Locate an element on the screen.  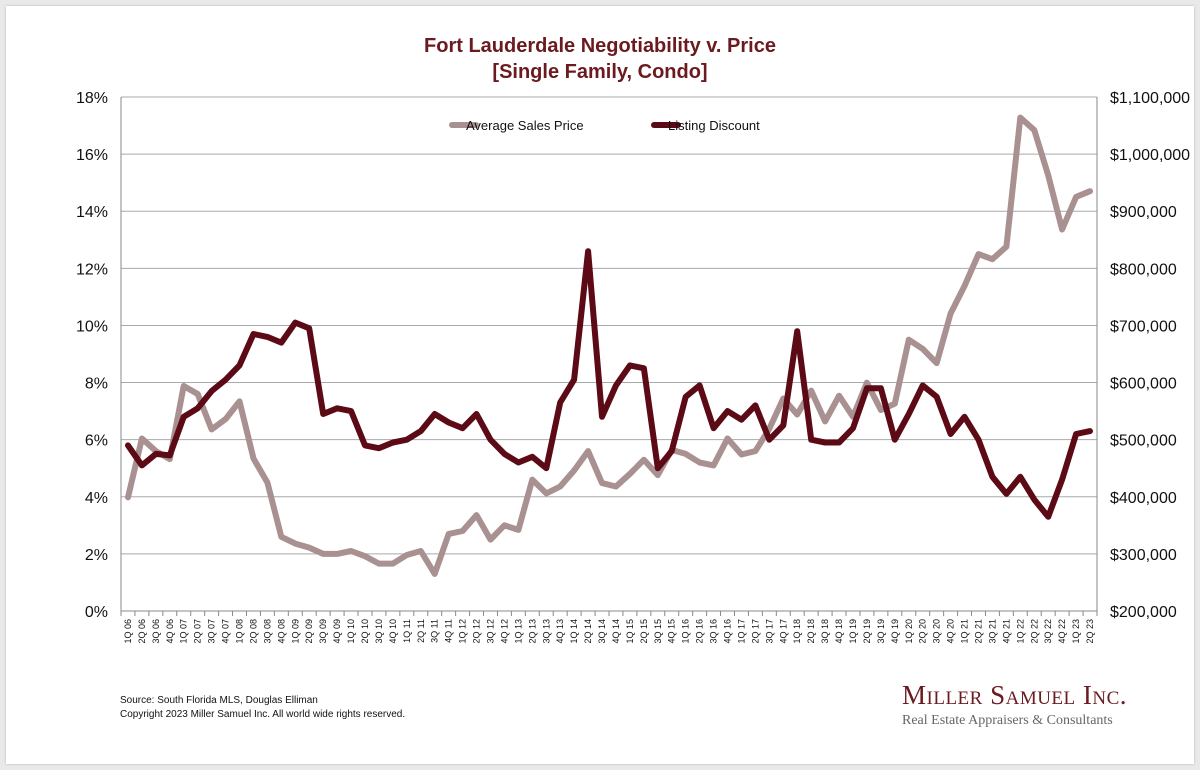
x-tick-label: 2Q 06 is located at coordinates (142, 631).